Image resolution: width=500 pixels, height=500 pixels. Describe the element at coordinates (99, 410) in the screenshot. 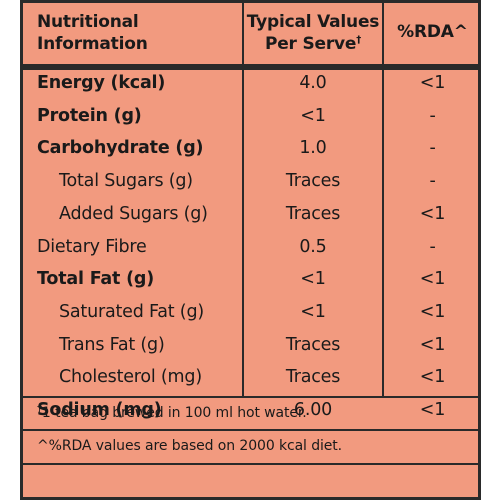

I see `nutrient-name: Sodium (mg)` at that location.